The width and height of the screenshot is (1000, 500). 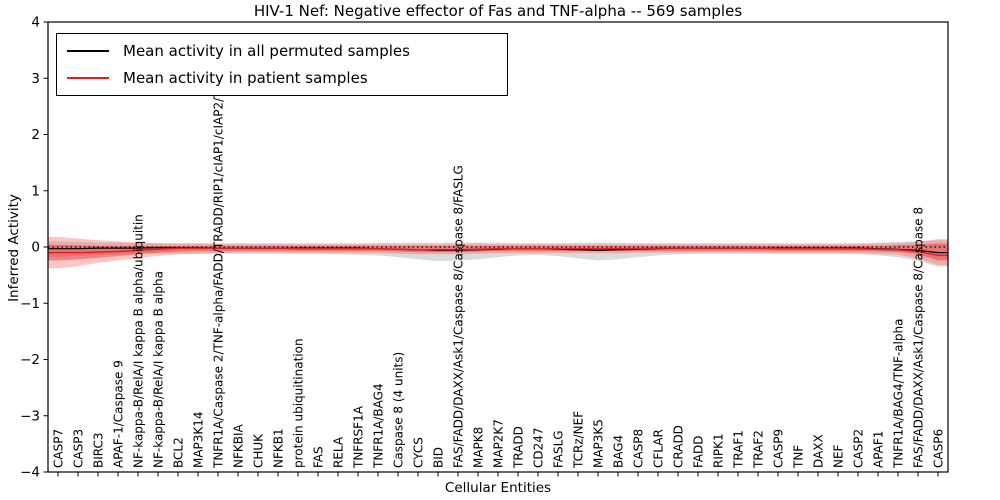 What do you see at coordinates (30, 473) in the screenshot?
I see `y-tick-label: −4` at bounding box center [30, 473].